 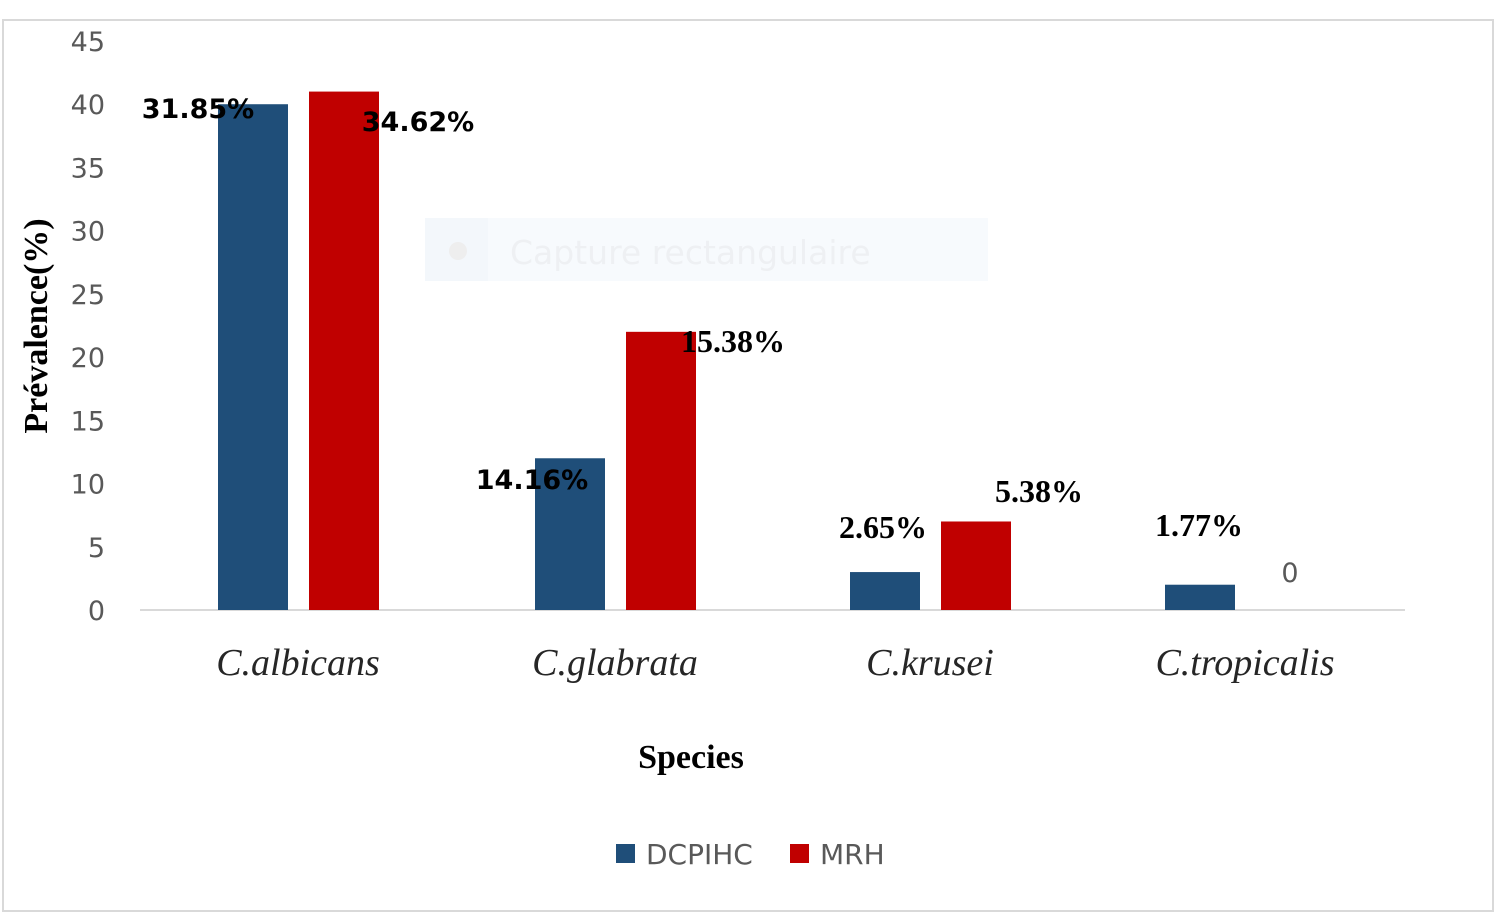 I want to click on y-tick-label: 0, so click(x=96, y=611).